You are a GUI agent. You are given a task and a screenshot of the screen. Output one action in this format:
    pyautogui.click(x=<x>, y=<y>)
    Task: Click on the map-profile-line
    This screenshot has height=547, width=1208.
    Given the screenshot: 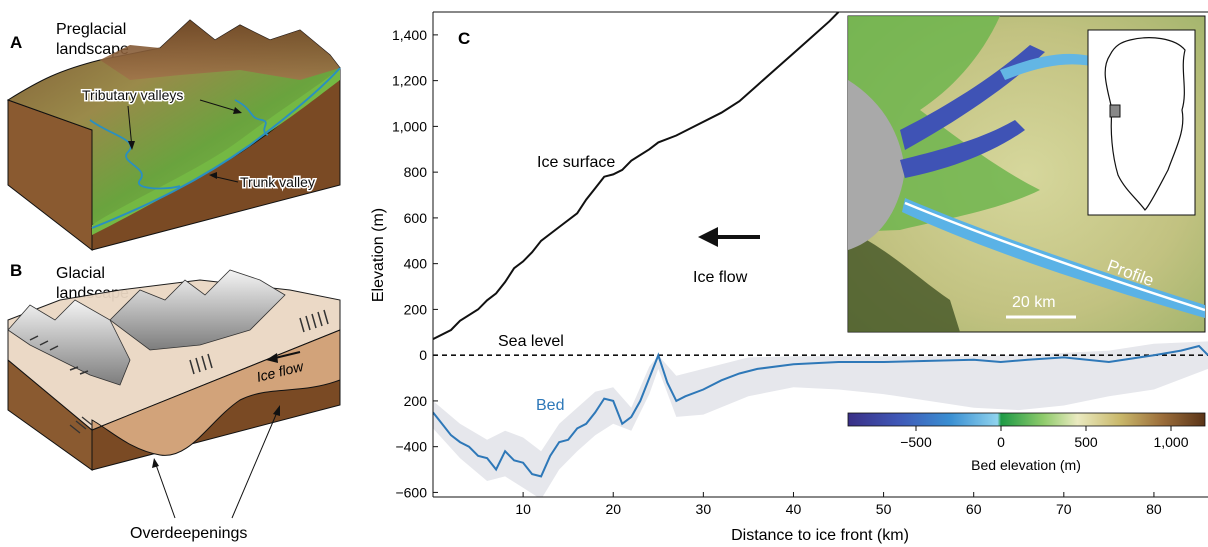 What is the action you would take?
    pyautogui.click(x=1054, y=256)
    